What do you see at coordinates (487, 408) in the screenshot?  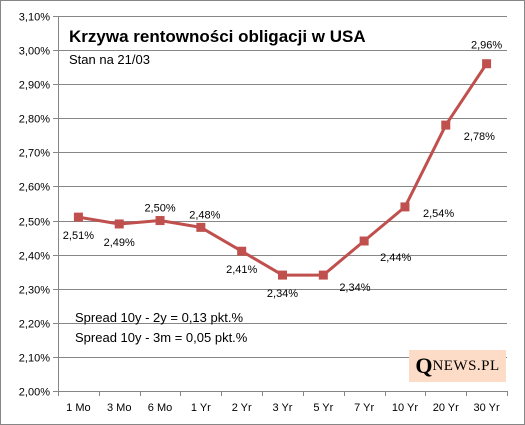 I see `x-tick-label: 30 Yr` at bounding box center [487, 408].